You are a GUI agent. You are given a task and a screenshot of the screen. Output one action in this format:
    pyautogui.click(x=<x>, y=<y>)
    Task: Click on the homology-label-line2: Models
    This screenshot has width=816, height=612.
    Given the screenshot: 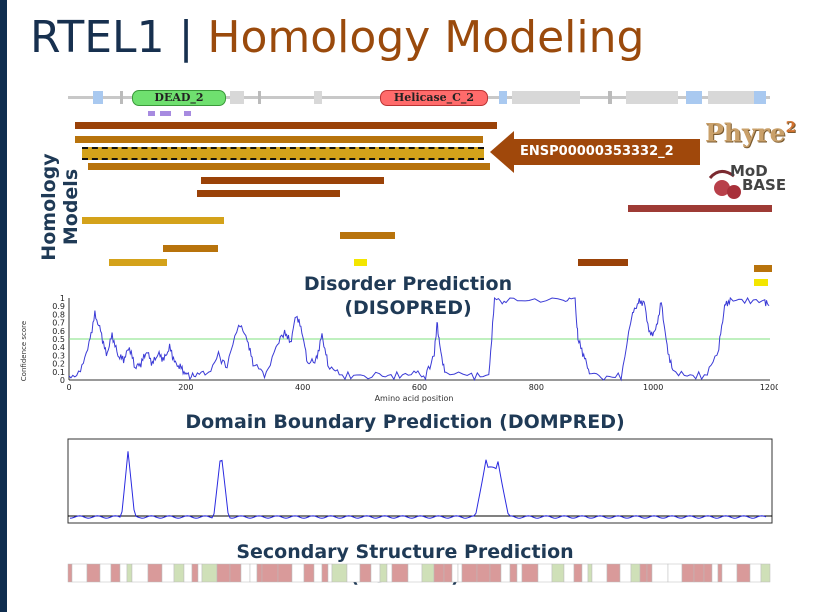 What is the action you would take?
    pyautogui.click(x=71, y=207)
    